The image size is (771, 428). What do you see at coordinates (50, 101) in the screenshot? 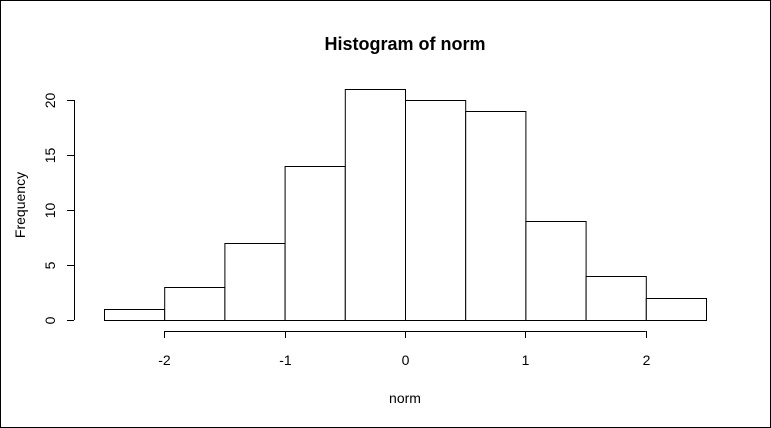
I see `y-tick-label: 20` at bounding box center [50, 101].